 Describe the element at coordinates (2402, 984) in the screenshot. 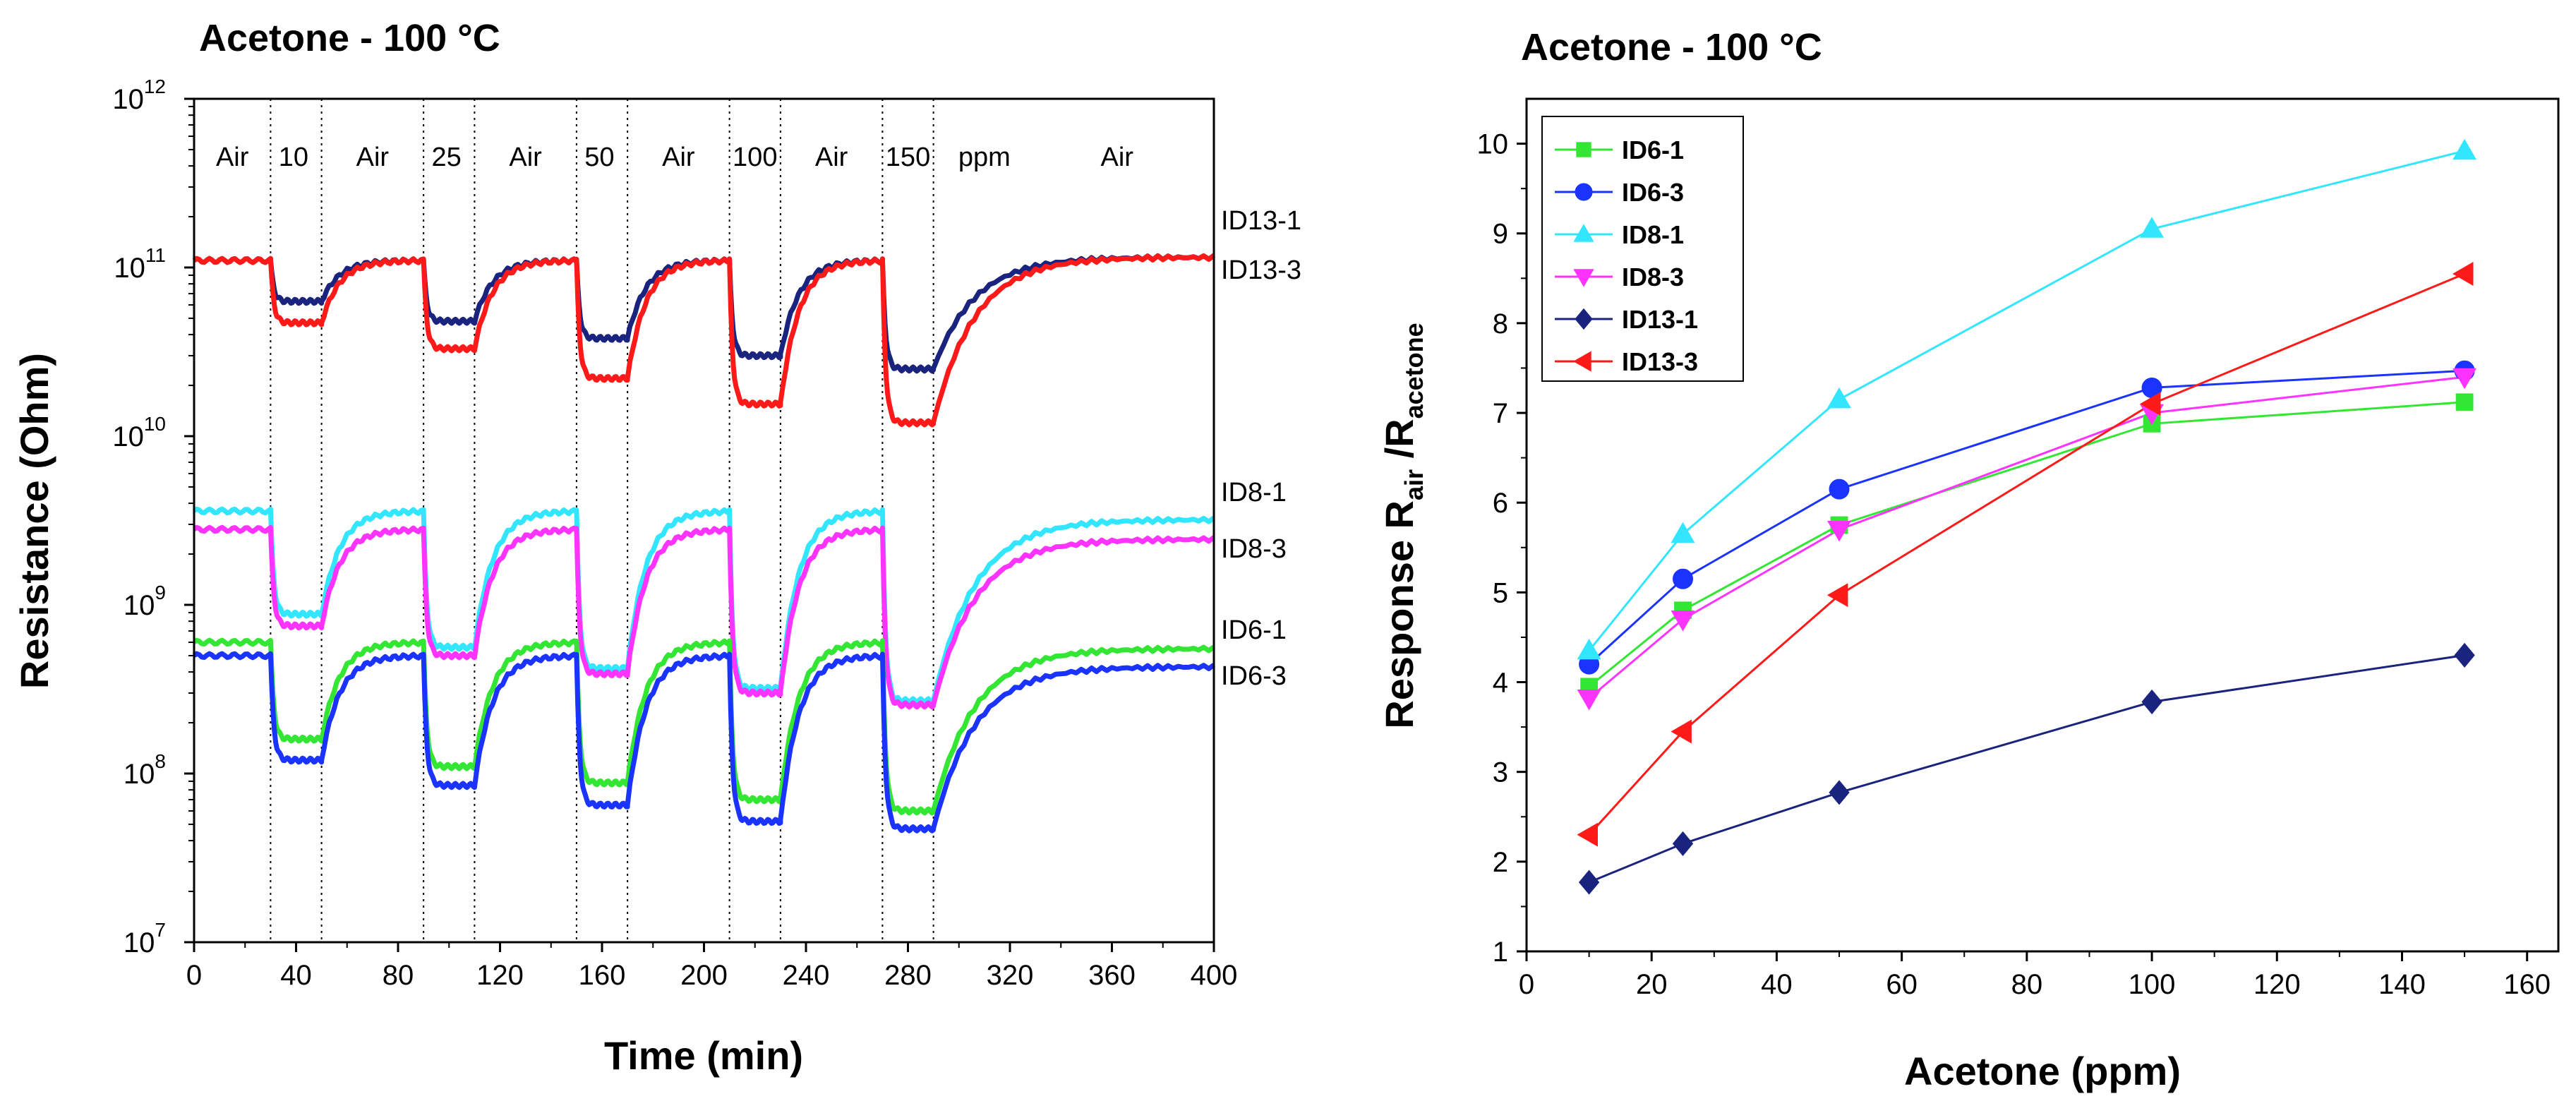

I see `right-x-tick-label-140: 140` at that location.